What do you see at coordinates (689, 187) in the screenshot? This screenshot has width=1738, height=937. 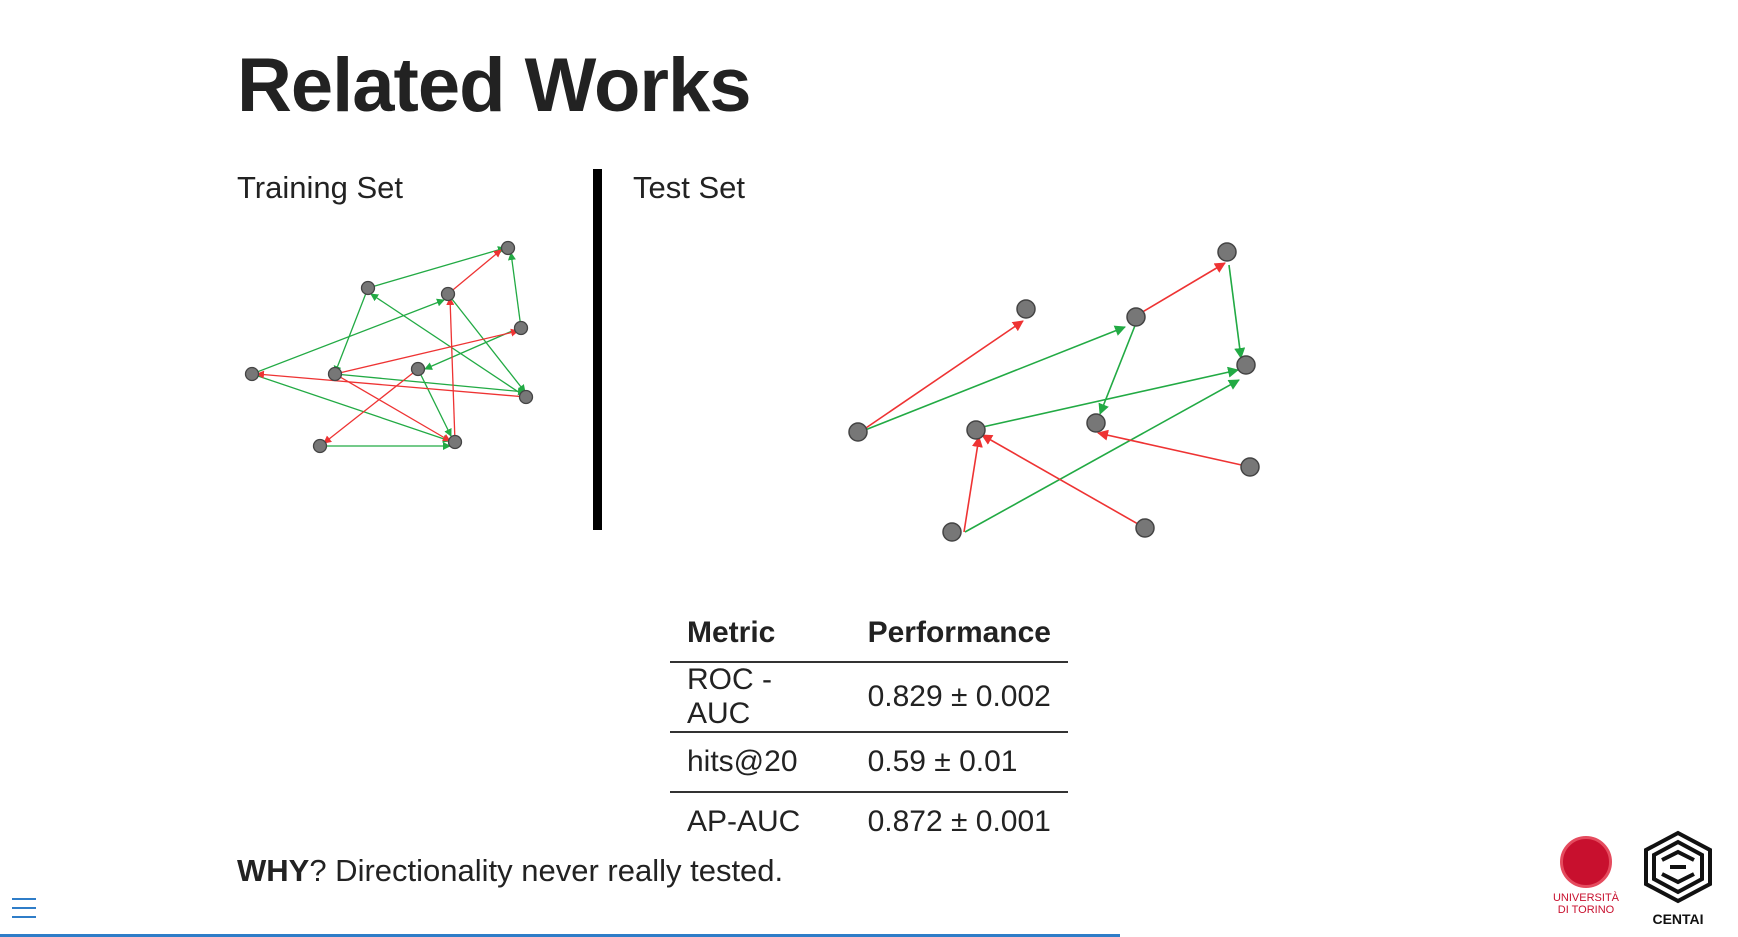 I see `test-set-label: Test Set` at bounding box center [689, 187].